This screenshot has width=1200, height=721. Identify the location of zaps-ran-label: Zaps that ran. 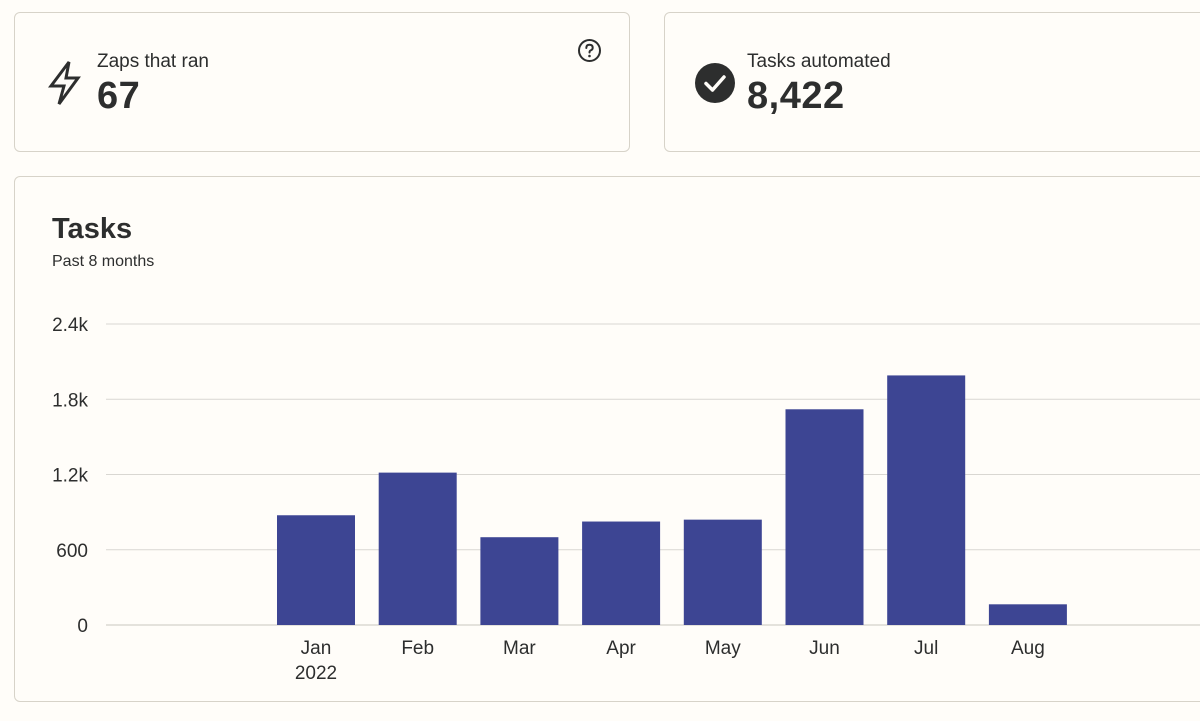
(153, 61).